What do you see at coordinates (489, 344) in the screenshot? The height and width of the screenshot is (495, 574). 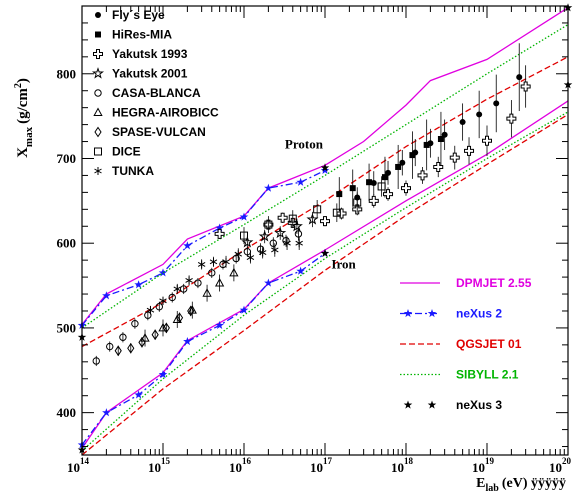 I see `legend-model-label: QGSJET 01` at bounding box center [489, 344].